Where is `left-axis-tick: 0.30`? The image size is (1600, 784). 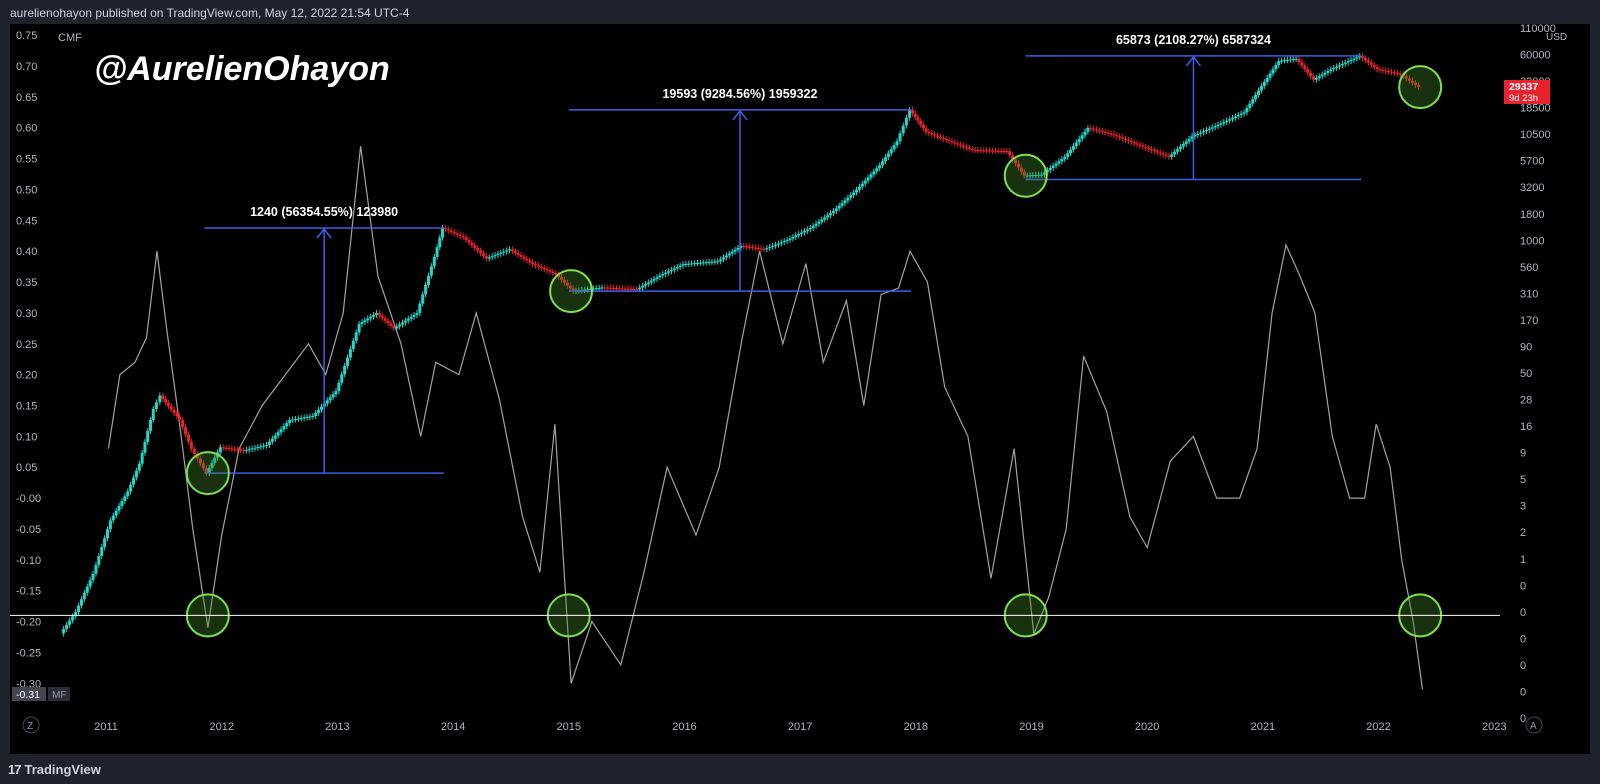 left-axis-tick: 0.30 is located at coordinates (26, 314).